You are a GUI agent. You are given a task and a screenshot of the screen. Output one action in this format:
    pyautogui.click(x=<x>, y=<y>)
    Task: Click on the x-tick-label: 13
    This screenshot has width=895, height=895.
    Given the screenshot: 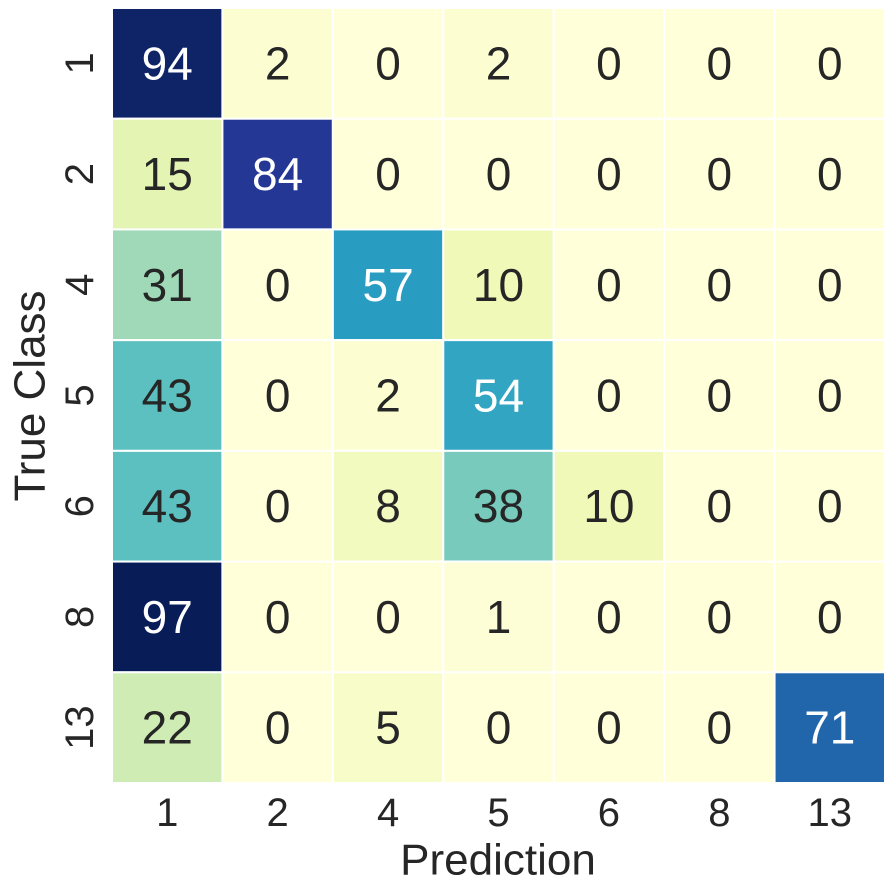 What is the action you would take?
    pyautogui.click(x=830, y=813)
    